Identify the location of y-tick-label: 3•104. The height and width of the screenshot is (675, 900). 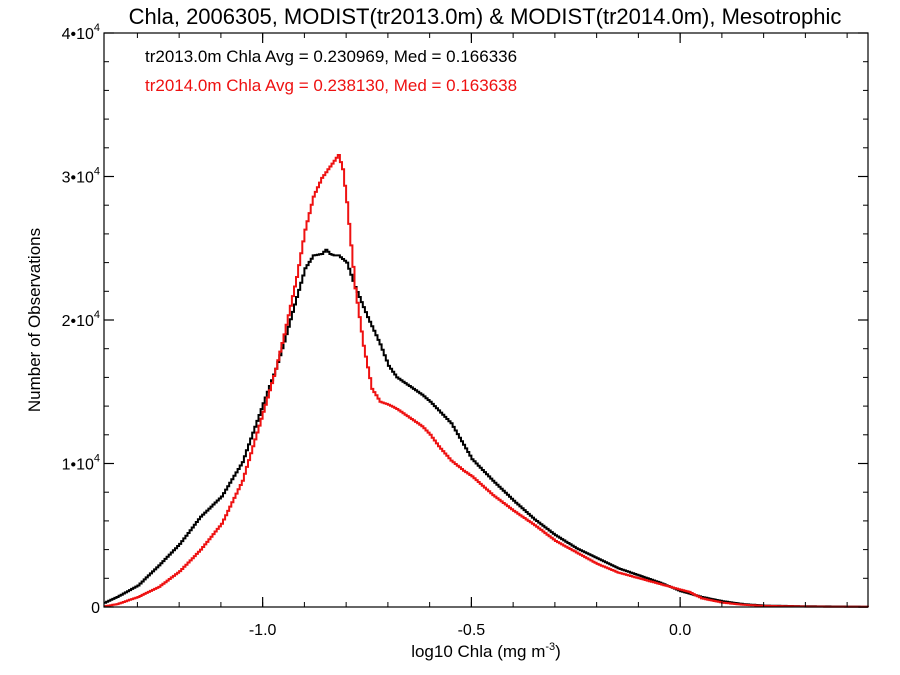
(81, 176).